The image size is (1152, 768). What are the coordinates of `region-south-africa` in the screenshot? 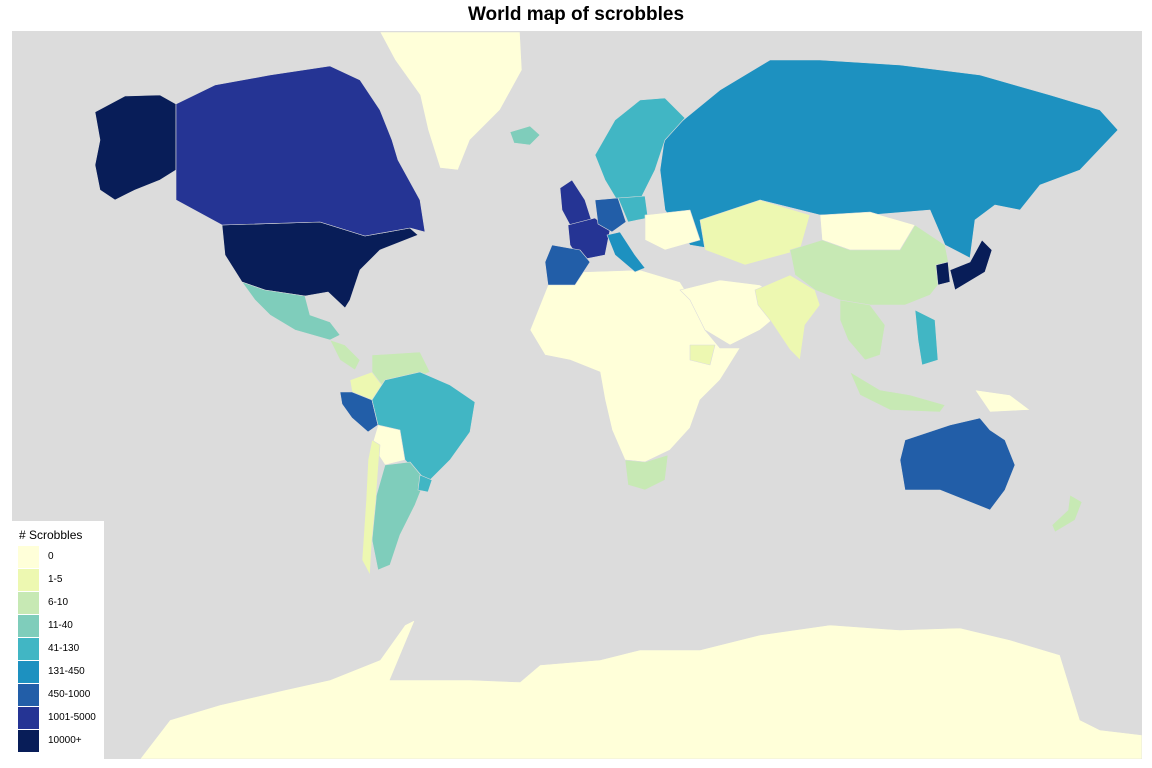 It's located at (646, 472).